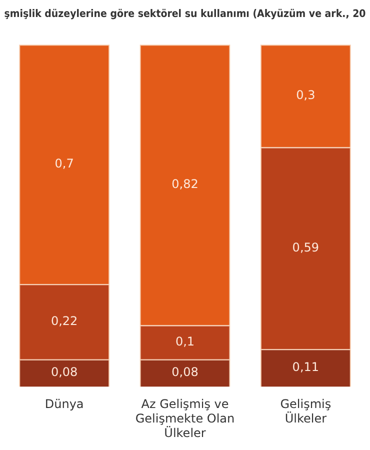 Image resolution: width=370 pixels, height=450 pixels. What do you see at coordinates (64, 321) in the screenshot?
I see `data-label: 0,22` at bounding box center [64, 321].